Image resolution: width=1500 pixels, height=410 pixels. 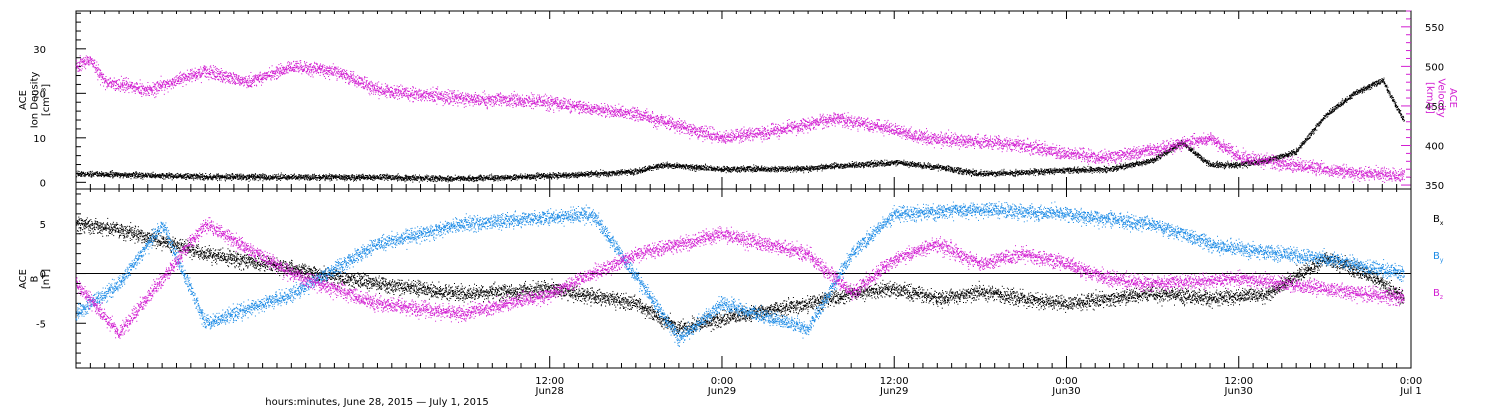 What do you see at coordinates (1434, 186) in the screenshot?
I see `y-tick-label: 350` at bounding box center [1434, 186].